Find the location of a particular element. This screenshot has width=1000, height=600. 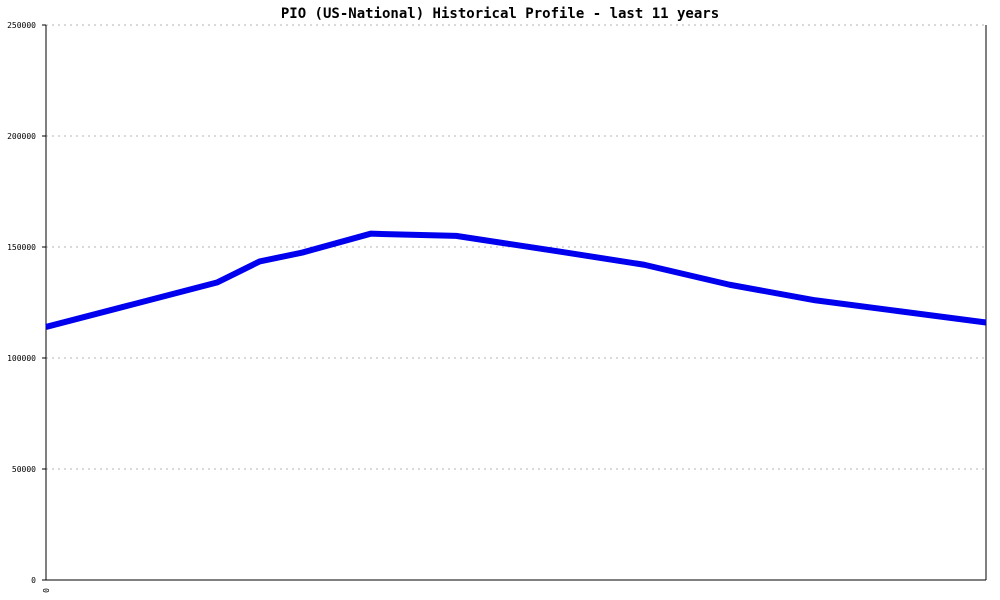

y-tick-label: 250000 is located at coordinates (21, 25).